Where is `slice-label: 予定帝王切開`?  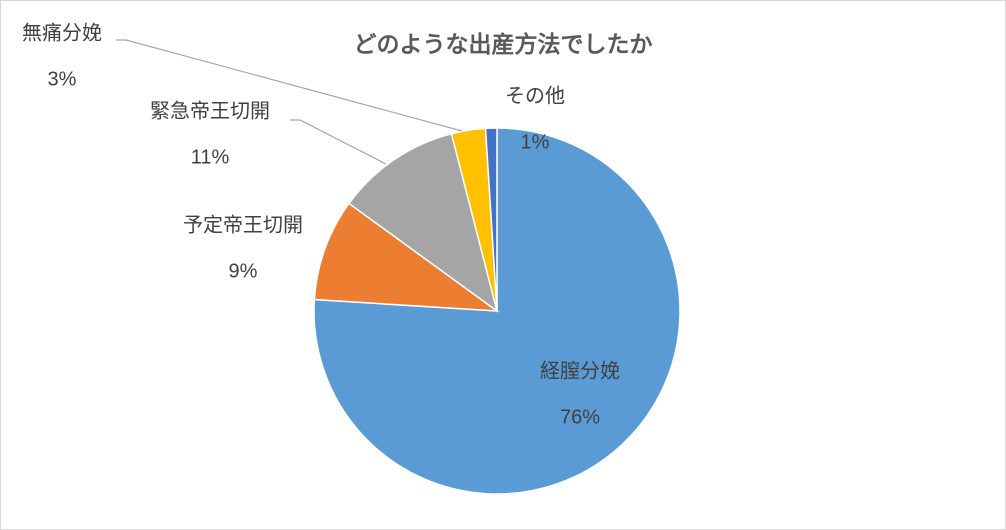
slice-label: 予定帝王切開 is located at coordinates (243, 224).